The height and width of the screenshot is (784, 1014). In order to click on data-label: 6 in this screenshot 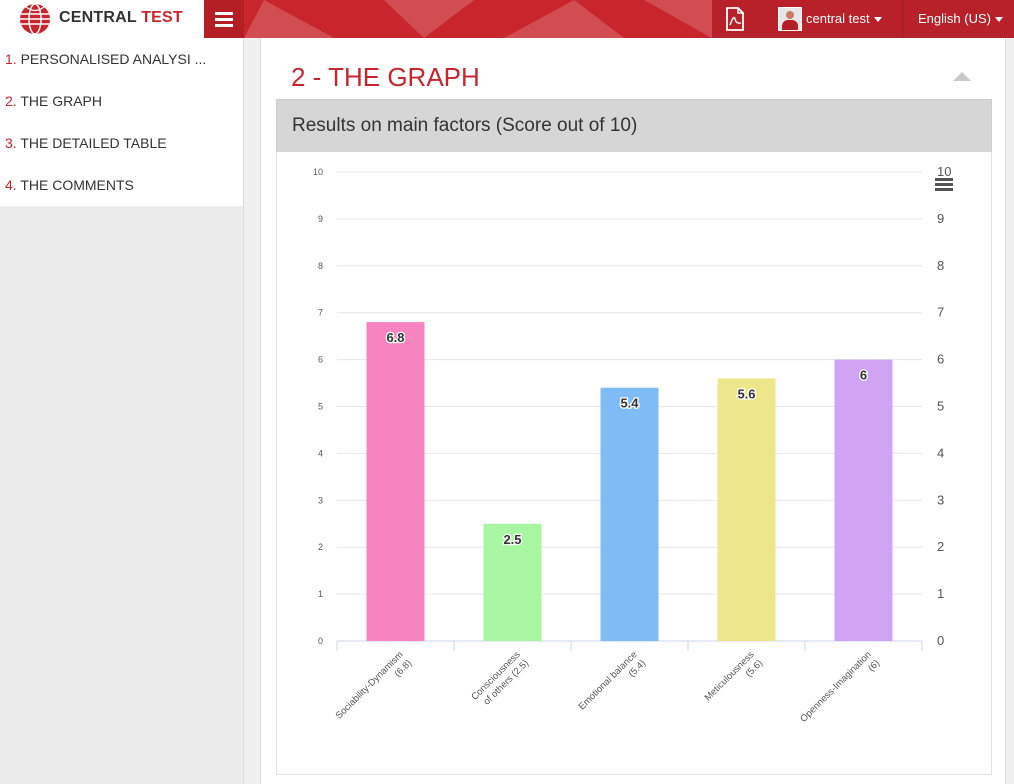, I will do `click(863, 375)`.